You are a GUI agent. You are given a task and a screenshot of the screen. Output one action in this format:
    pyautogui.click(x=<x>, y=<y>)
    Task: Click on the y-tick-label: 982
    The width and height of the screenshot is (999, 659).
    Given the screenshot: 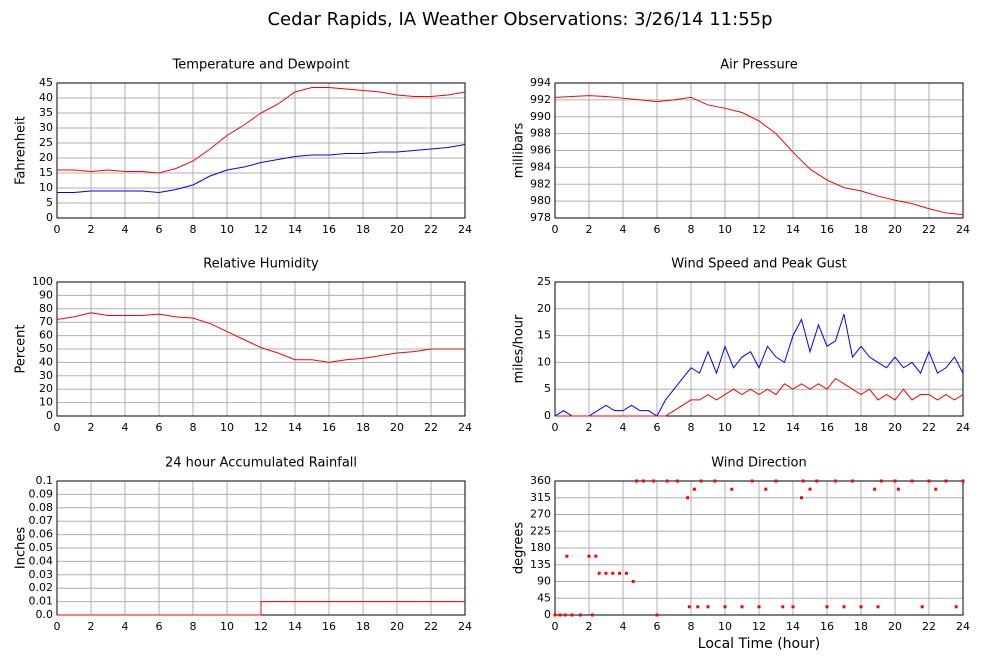 What is the action you would take?
    pyautogui.click(x=540, y=183)
    